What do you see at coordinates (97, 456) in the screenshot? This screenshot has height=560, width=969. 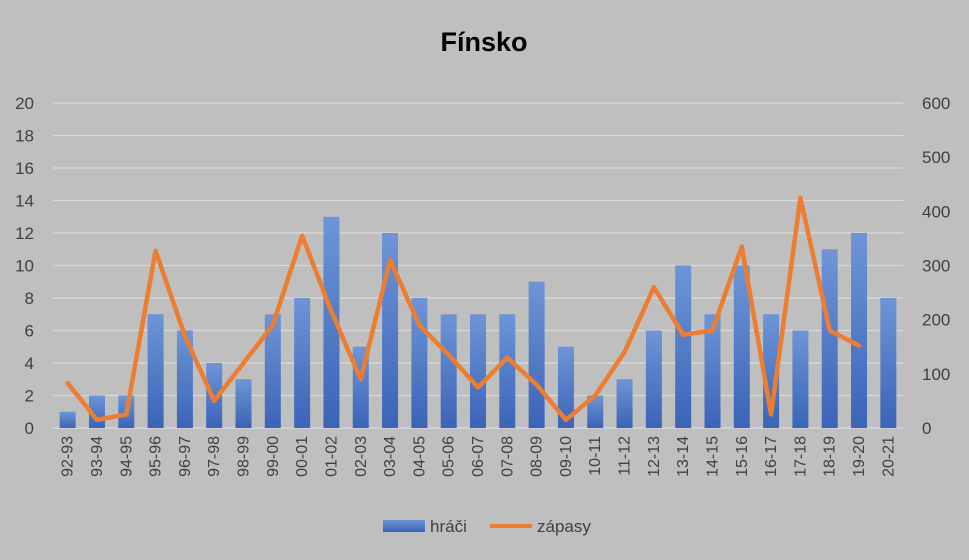 I see `x-tick-label: 93-94` at bounding box center [97, 456].